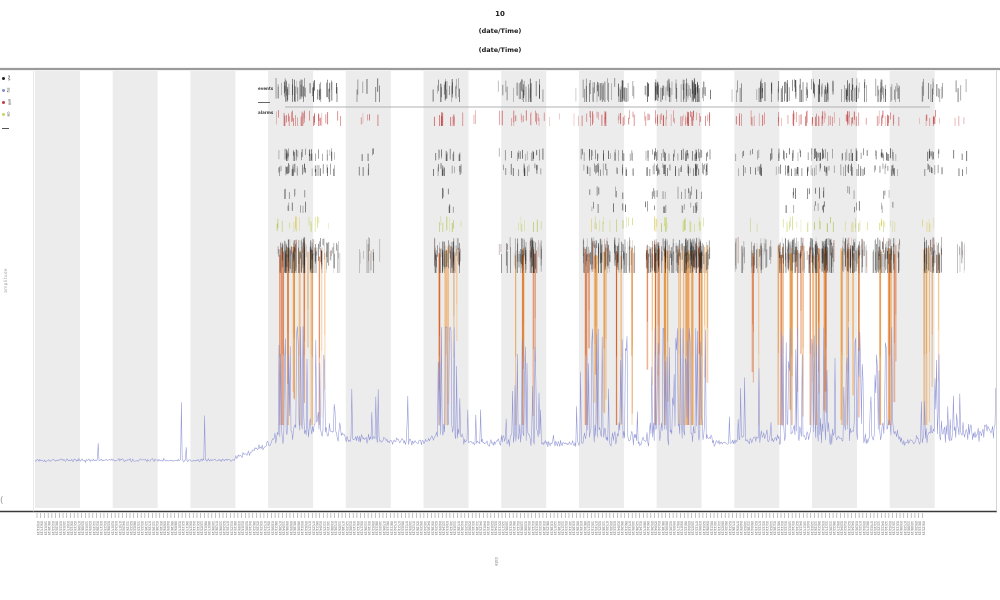  I want to click on svg-text: 04/14/19, so click(250, 528).